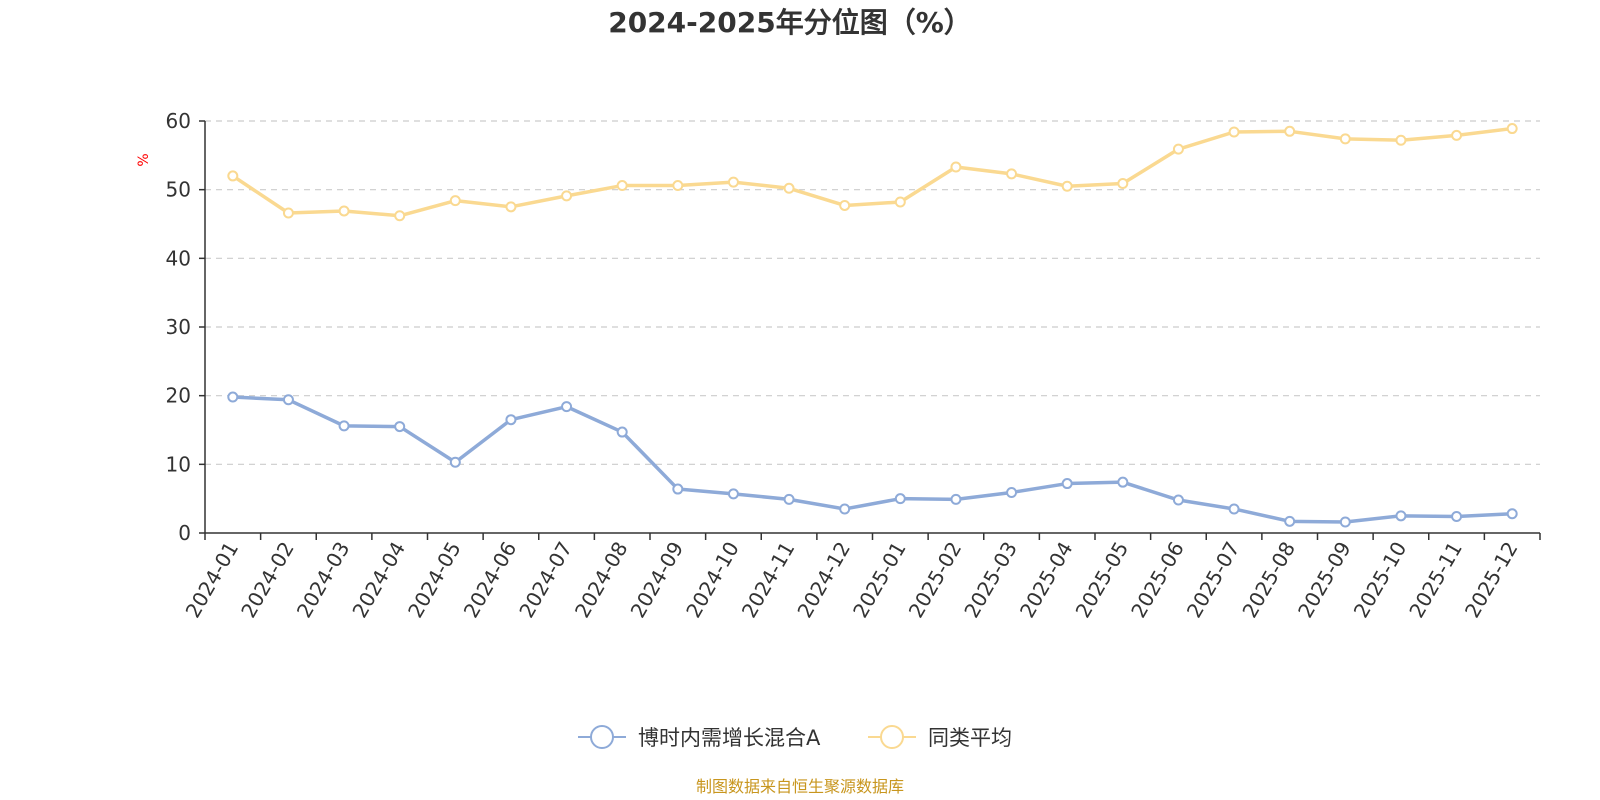 The image size is (1600, 800). I want to click on x-tick-label: 2024-05, so click(434, 580).